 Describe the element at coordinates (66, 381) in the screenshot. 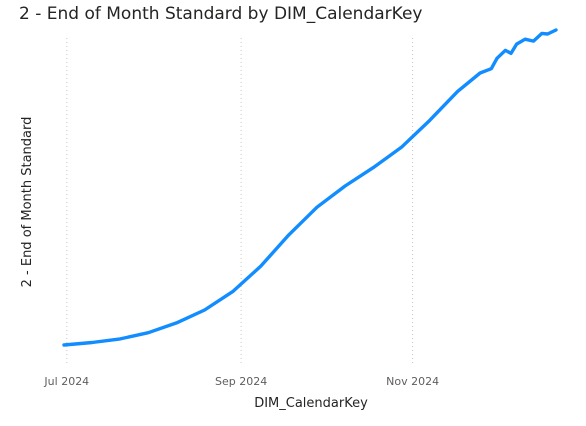

I see `x-tick-label: Jul 2024` at that location.